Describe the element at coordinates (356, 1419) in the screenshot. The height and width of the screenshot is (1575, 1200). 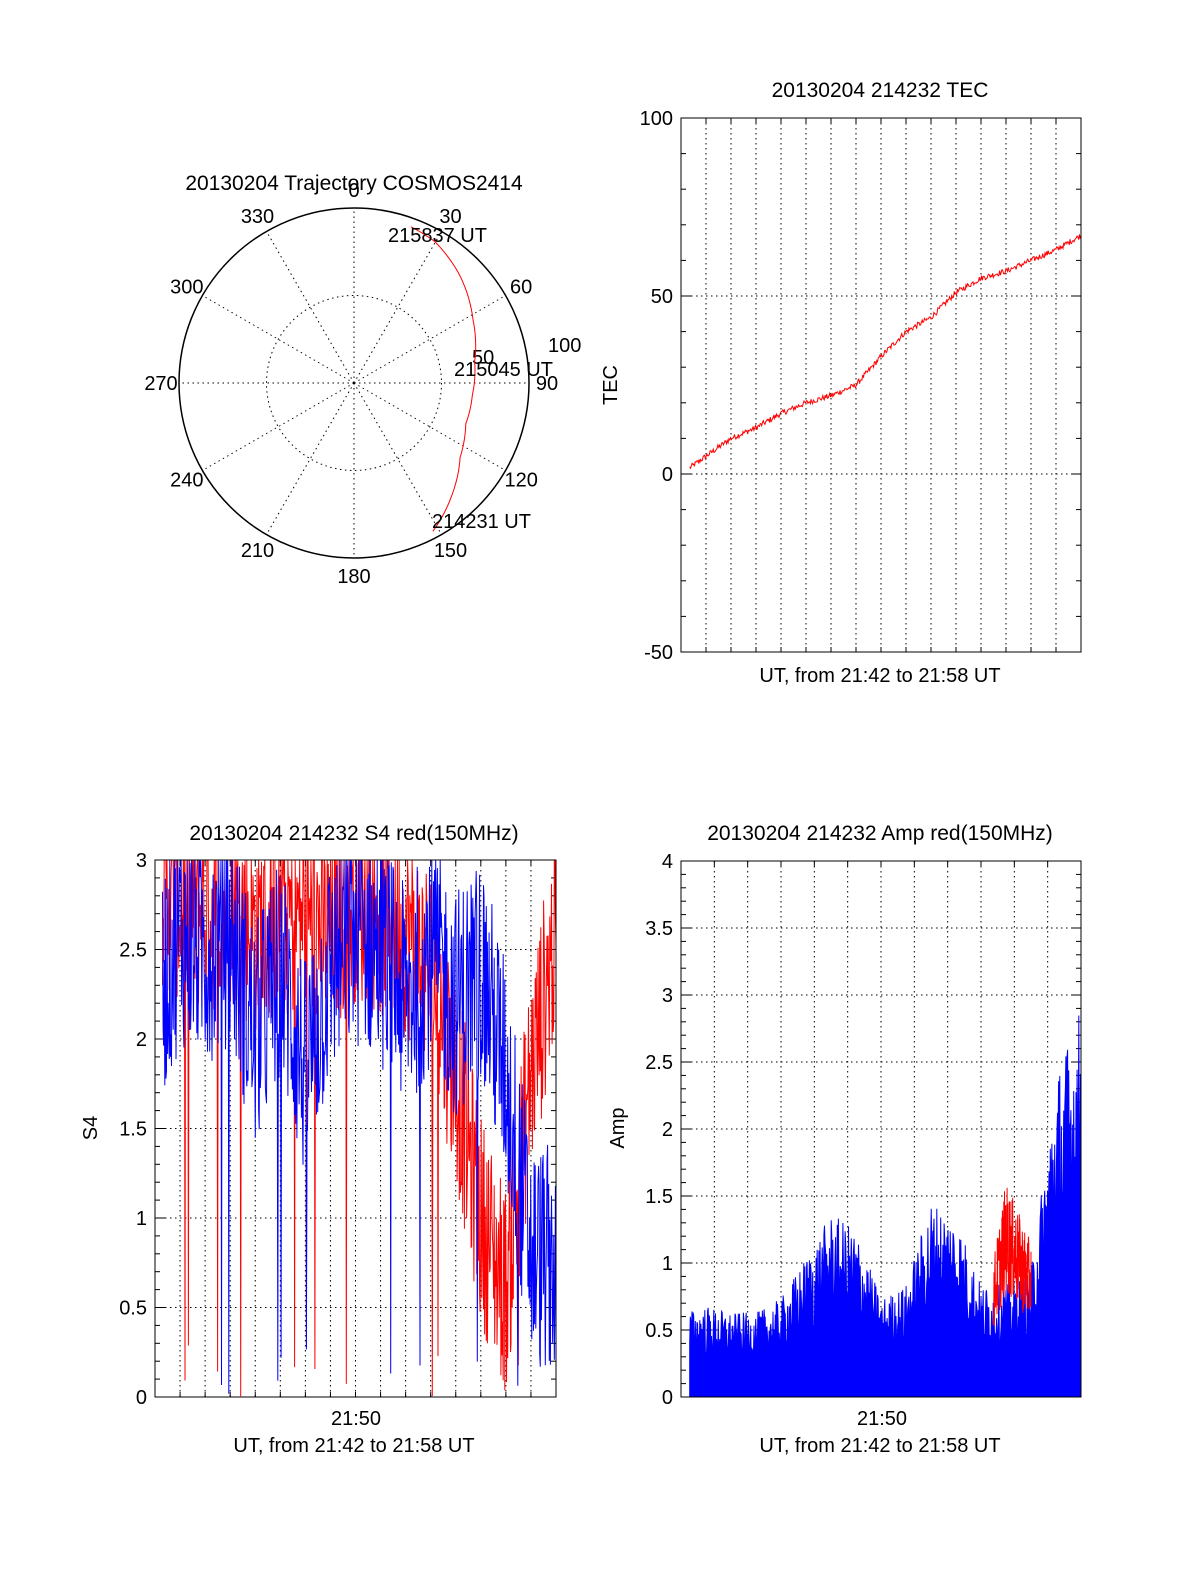
I see `s4-x-tick-label-2150: 21:50` at that location.